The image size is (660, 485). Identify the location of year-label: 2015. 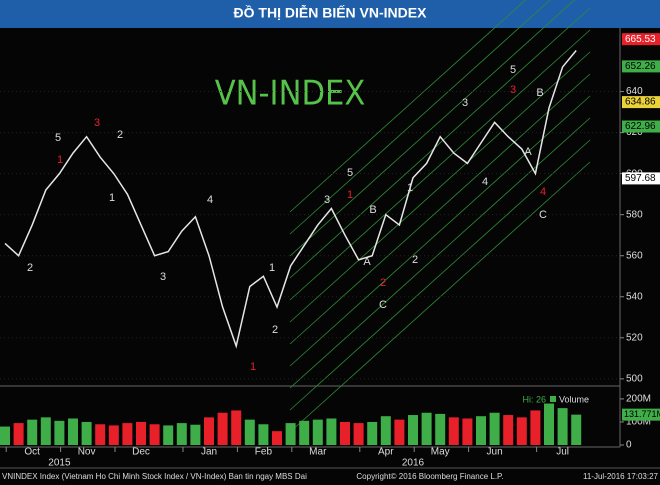
(59, 463).